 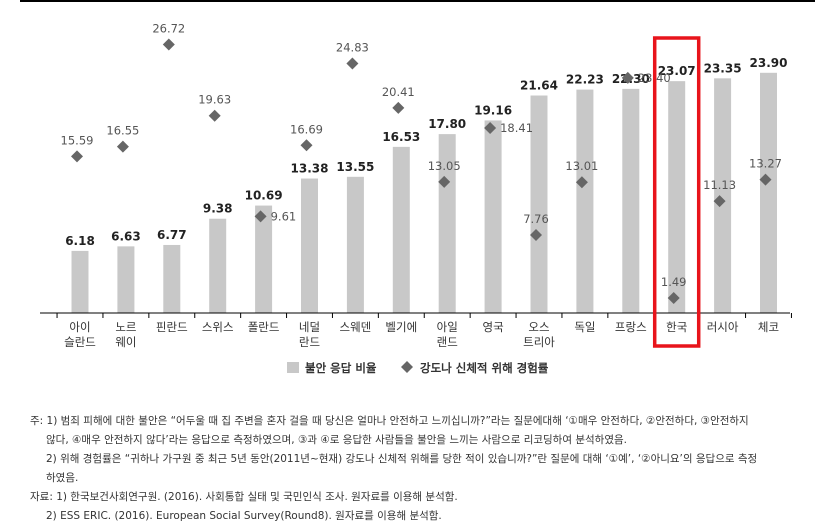 I want to click on bar-value-label: 16.53, so click(x=401, y=137).